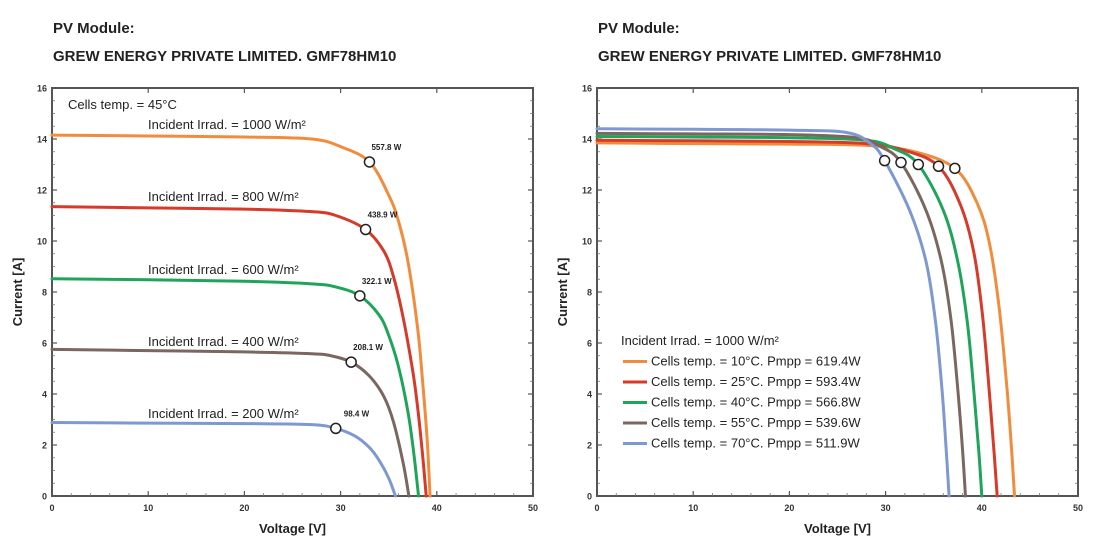 This screenshot has width=1097, height=537. I want to click on mpp-power-label: 322.1 W, so click(377, 281).